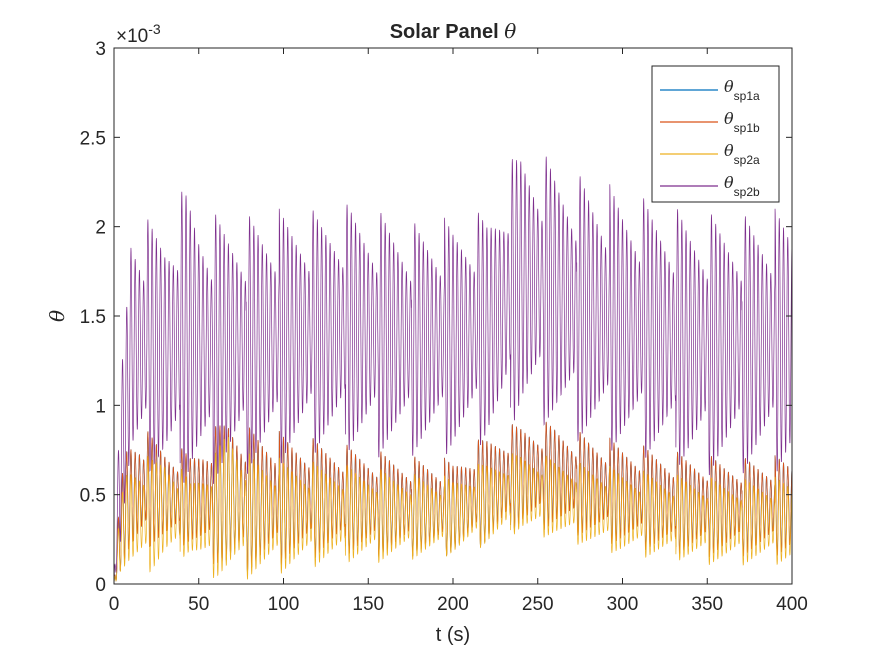 The width and height of the screenshot is (875, 661). I want to click on chart-title-text: Solar Panel, so click(447, 32).